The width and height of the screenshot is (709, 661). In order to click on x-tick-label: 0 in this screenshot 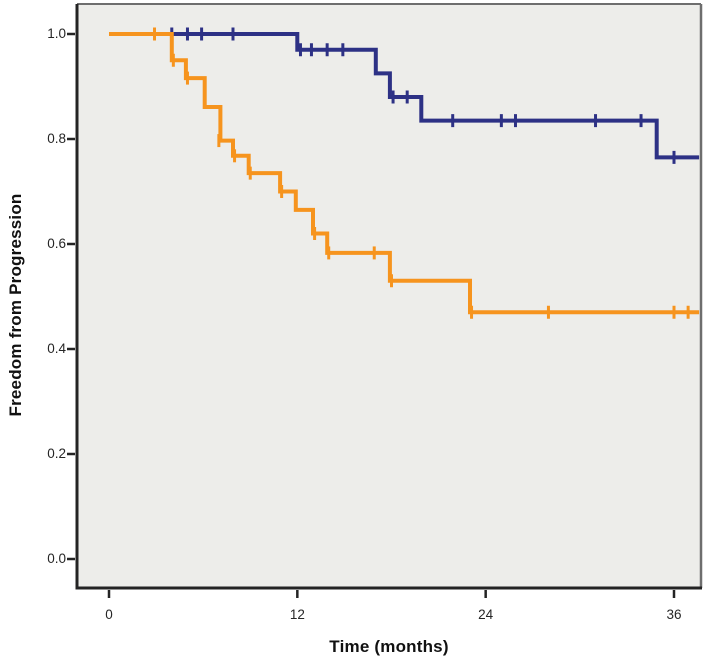, I will do `click(109, 614)`.